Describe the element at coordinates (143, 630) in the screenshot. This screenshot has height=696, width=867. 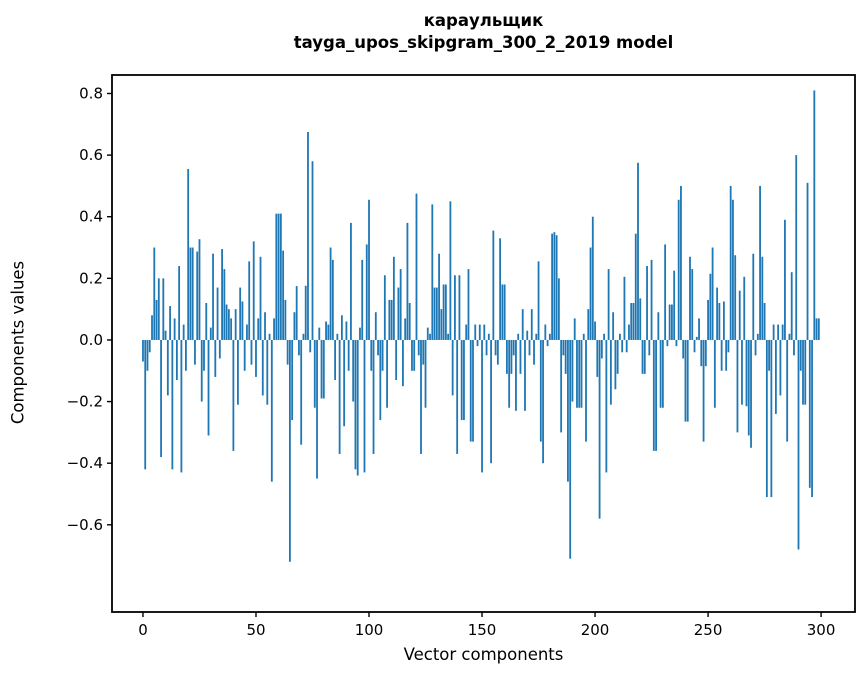
I see `x-tick-label: 0` at that location.